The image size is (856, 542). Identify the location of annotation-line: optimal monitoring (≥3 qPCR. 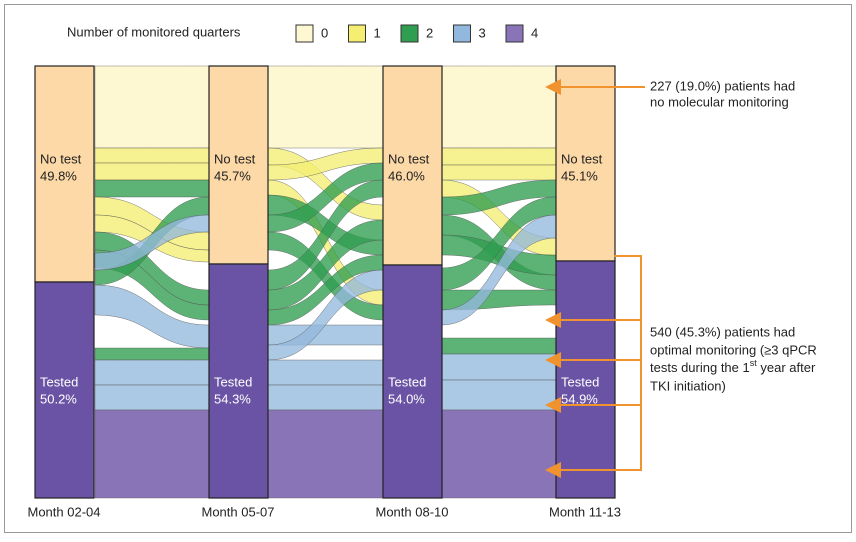
(733, 349).